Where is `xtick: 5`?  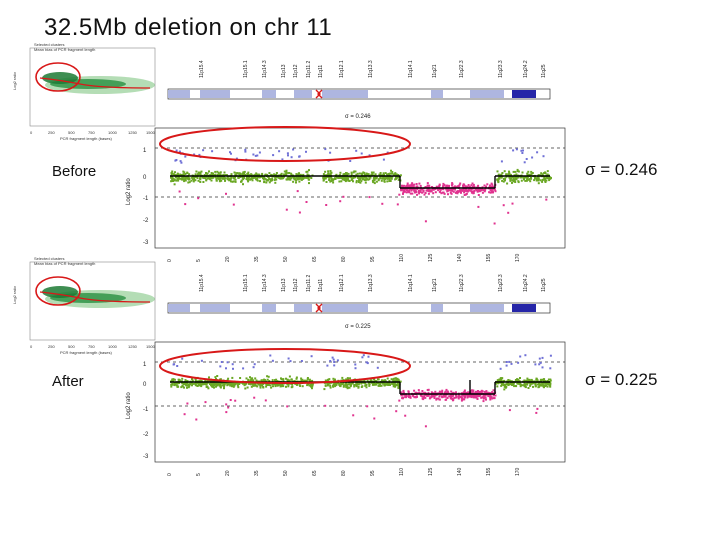 xtick: 5 is located at coordinates (199, 474).